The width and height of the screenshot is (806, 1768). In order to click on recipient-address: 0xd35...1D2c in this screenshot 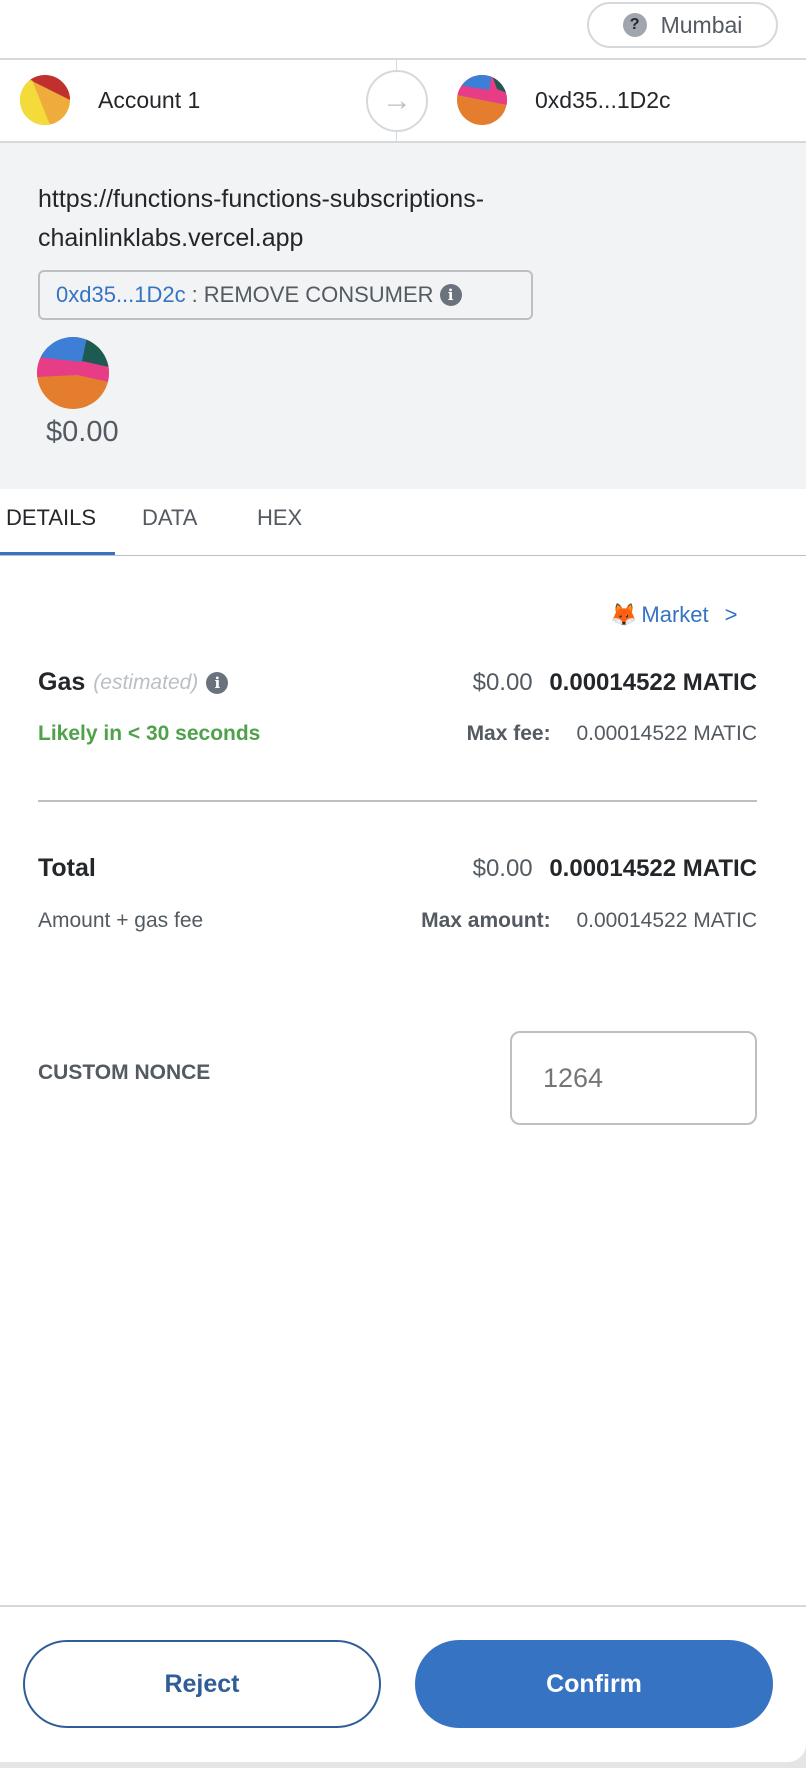, I will do `click(603, 100)`.